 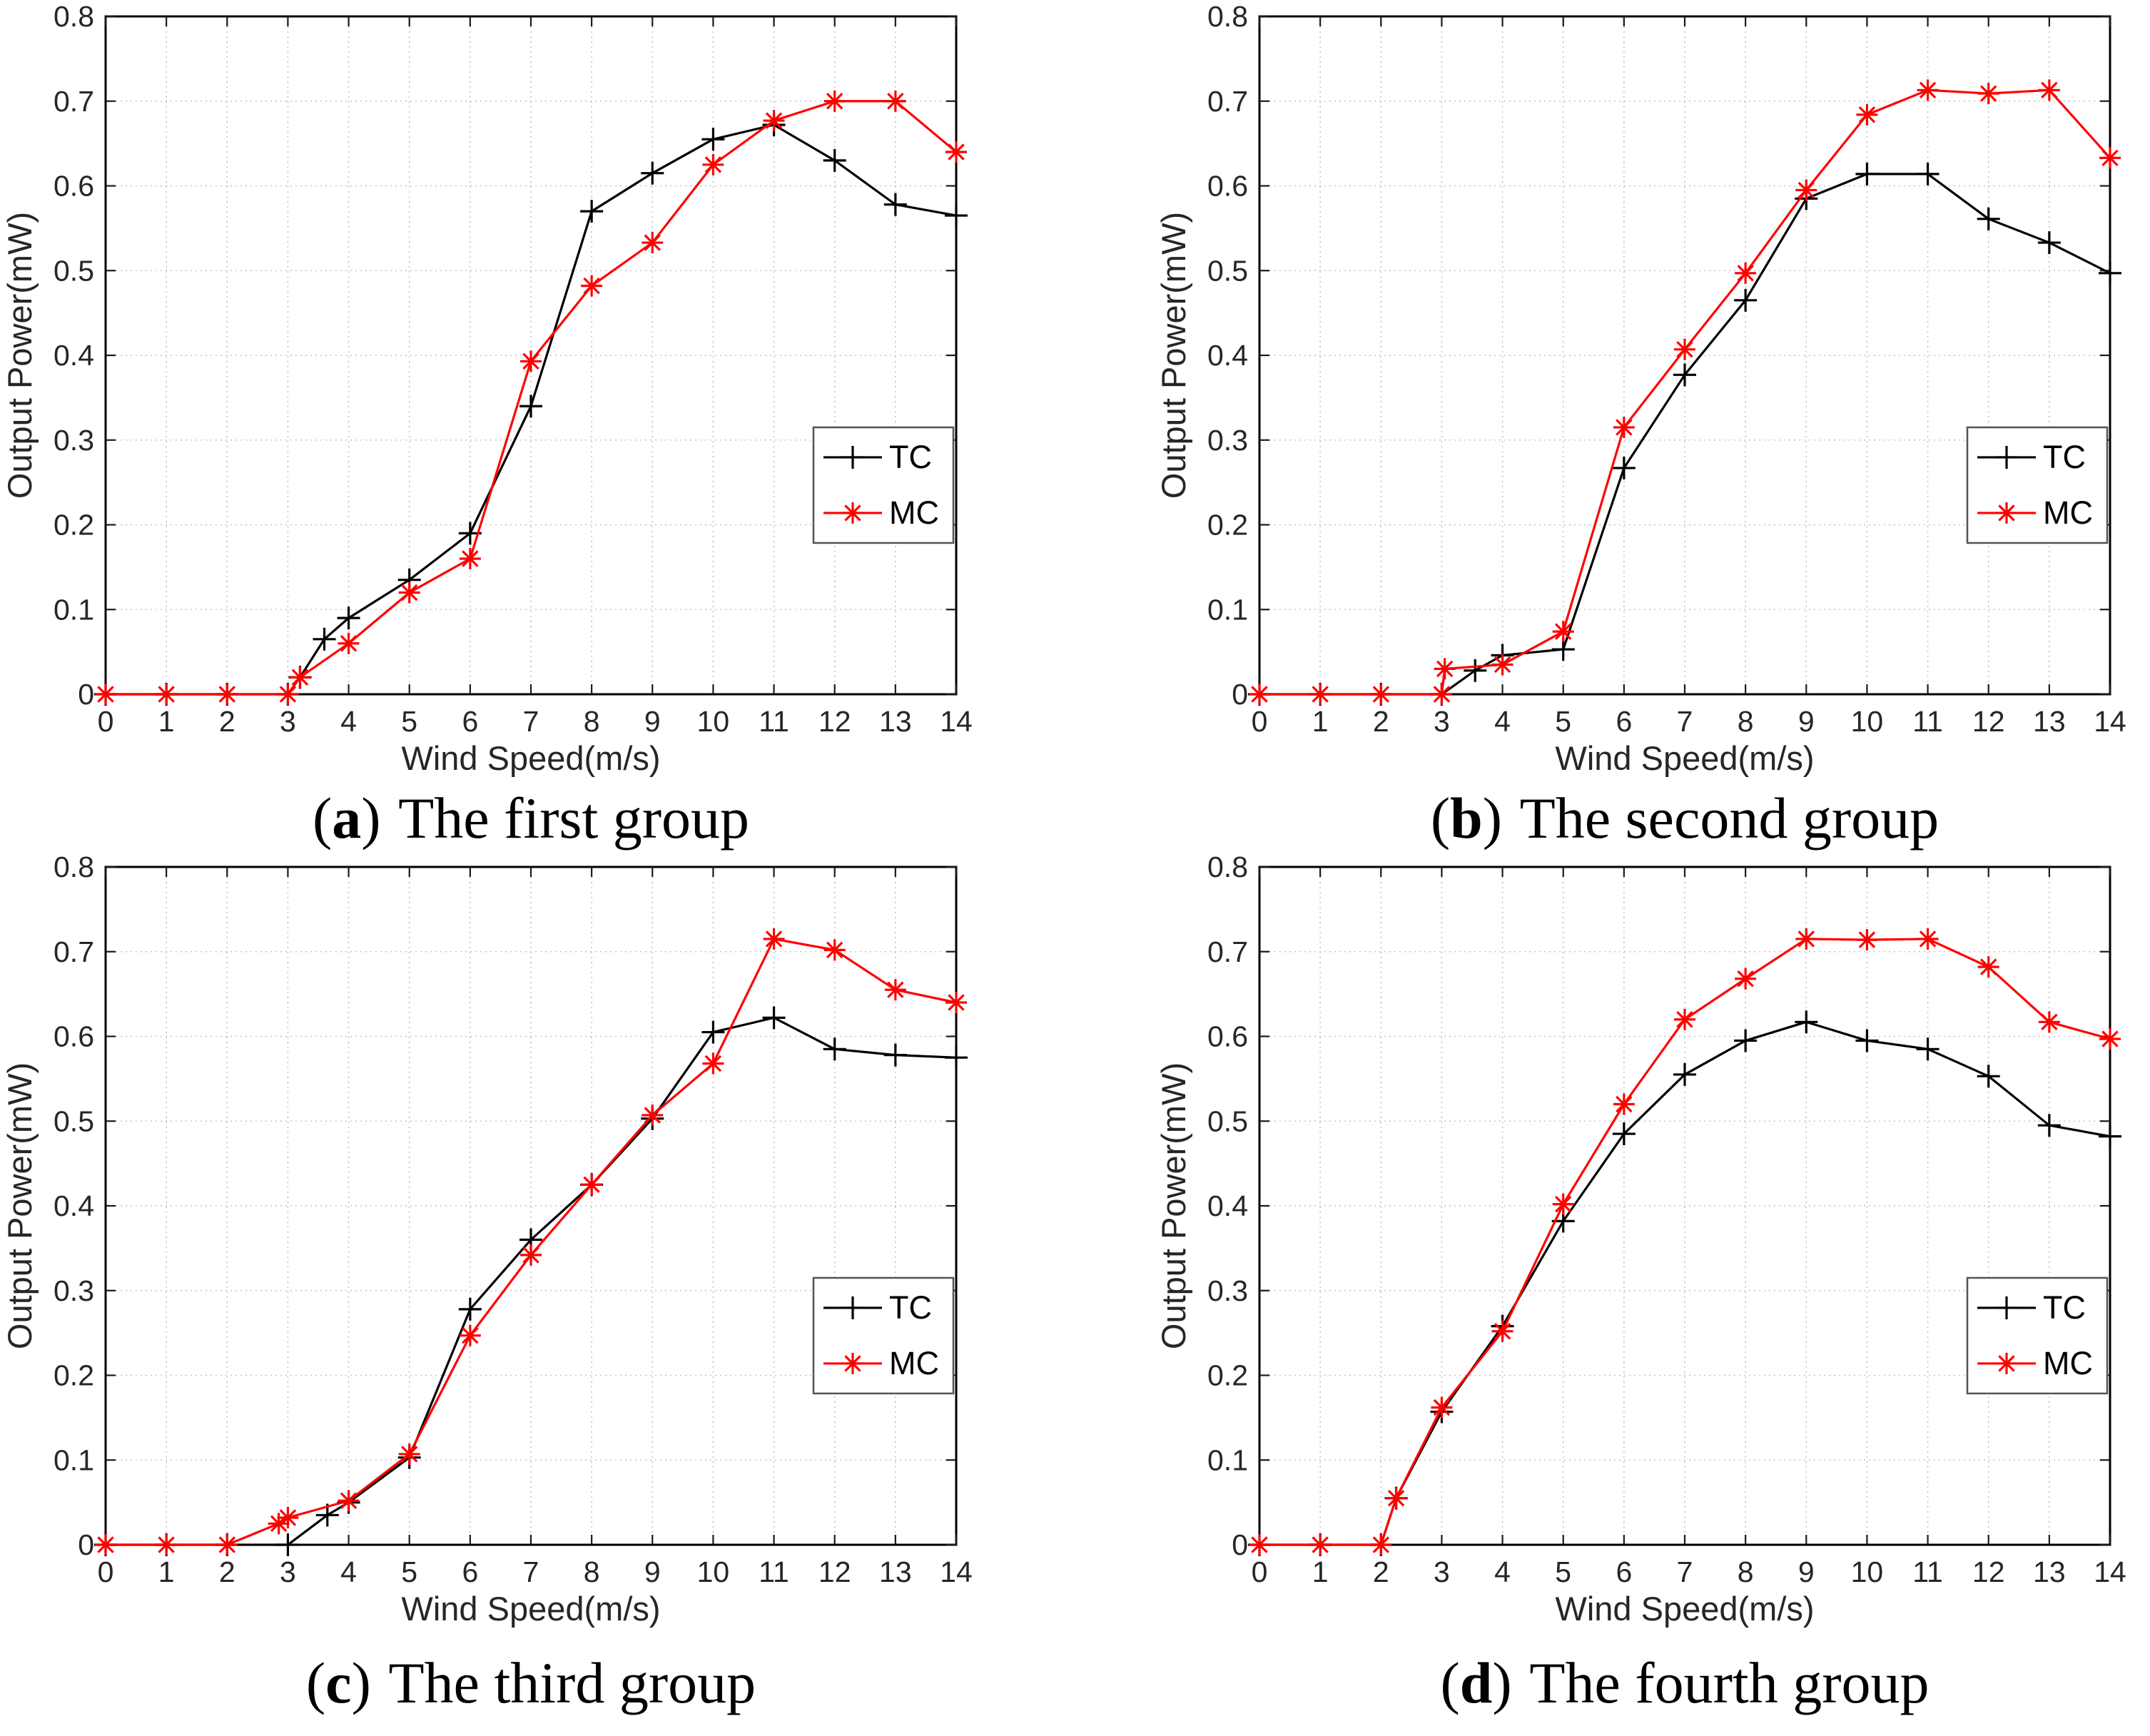 I want to click on caption-a-letter: a, so click(x=347, y=818).